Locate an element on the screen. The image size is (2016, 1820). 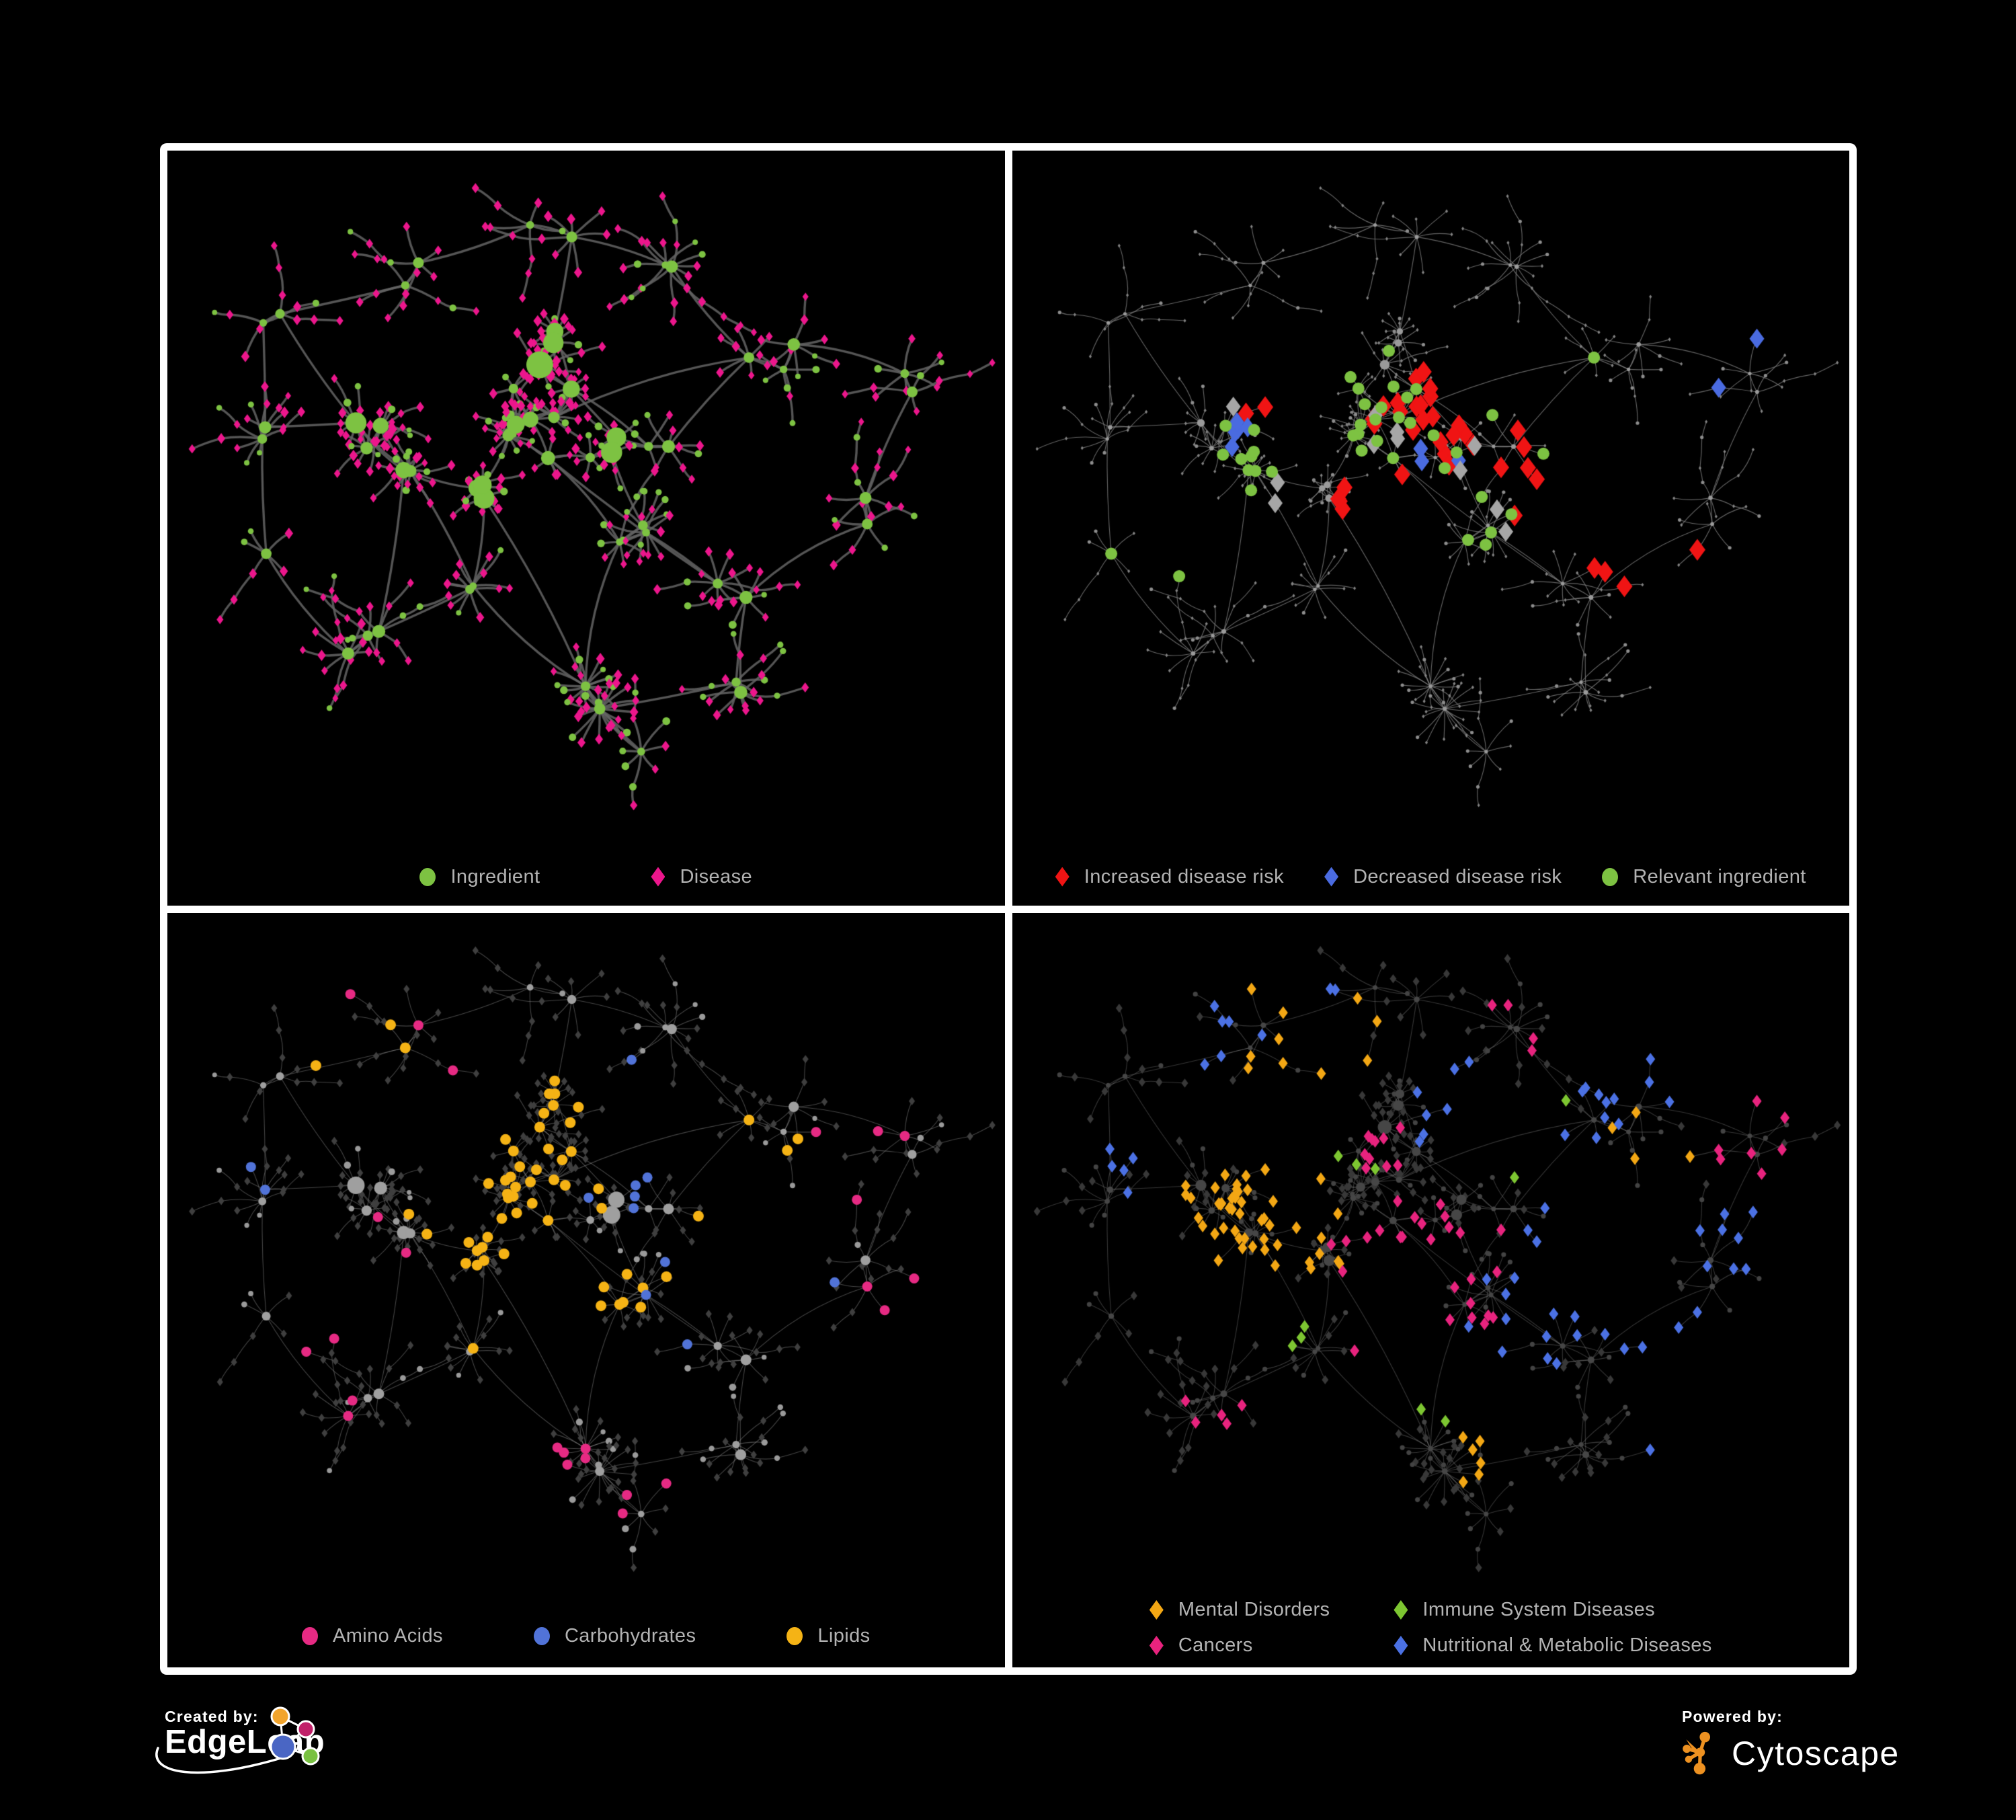
legend-marker-amino-acids-icon is located at coordinates (309, 1636).